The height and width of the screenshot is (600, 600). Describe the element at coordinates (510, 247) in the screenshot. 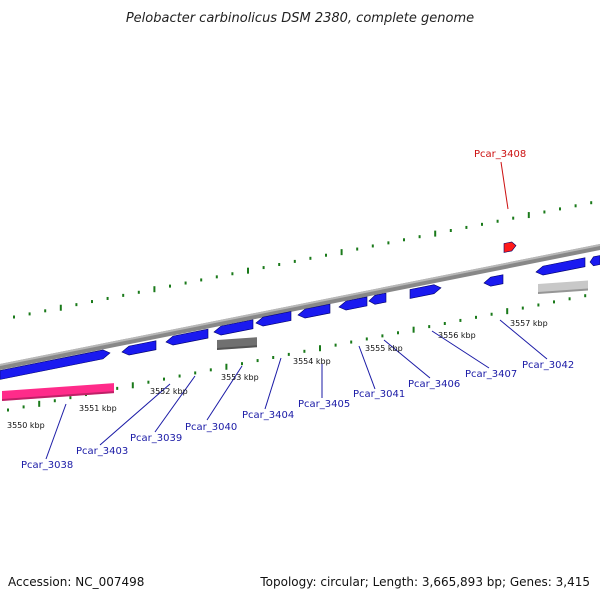

I see `highlighted-gene-arrow` at that location.